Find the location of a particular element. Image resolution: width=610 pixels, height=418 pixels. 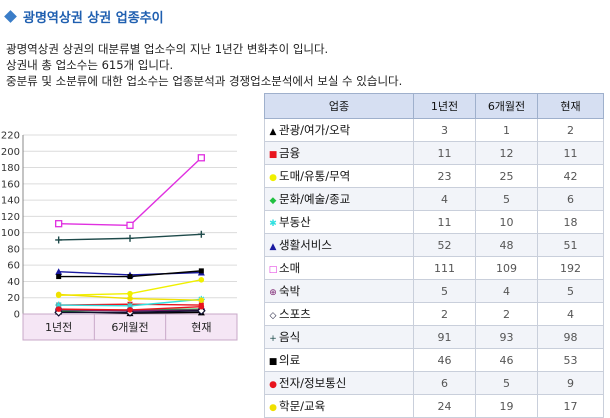

y-tick-label: 100 is located at coordinates (10, 233).